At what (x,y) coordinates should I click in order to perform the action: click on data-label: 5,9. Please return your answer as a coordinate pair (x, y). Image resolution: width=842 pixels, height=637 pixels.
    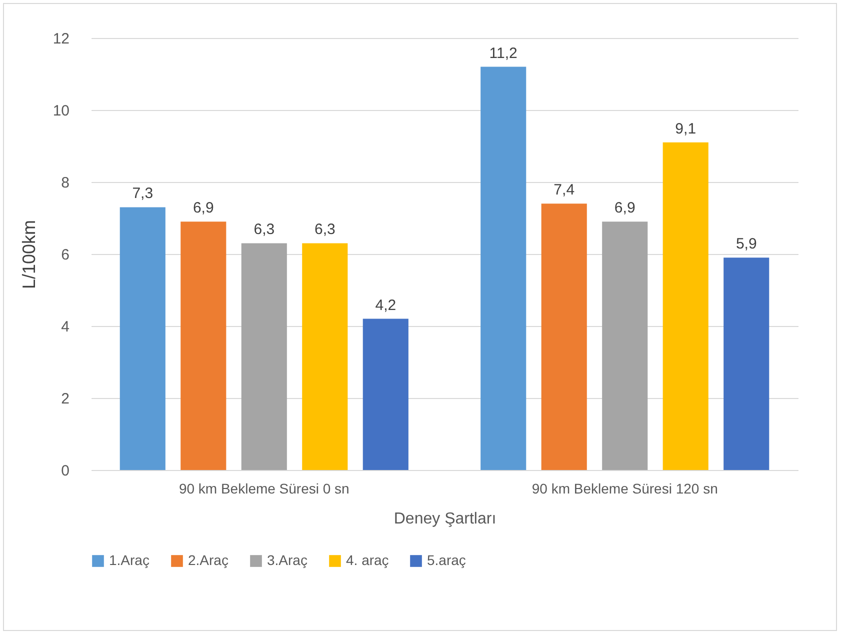
    Looking at the image, I should click on (746, 244).